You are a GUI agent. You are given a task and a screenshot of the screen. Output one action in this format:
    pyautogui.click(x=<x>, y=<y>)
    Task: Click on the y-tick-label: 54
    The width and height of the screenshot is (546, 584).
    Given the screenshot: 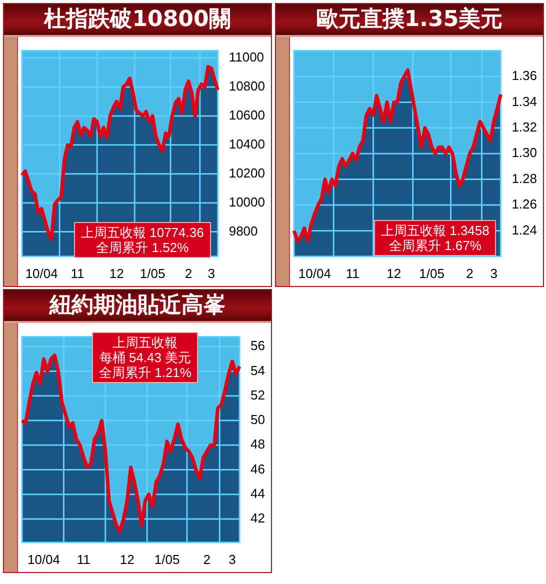 What is the action you would take?
    pyautogui.click(x=258, y=370)
    